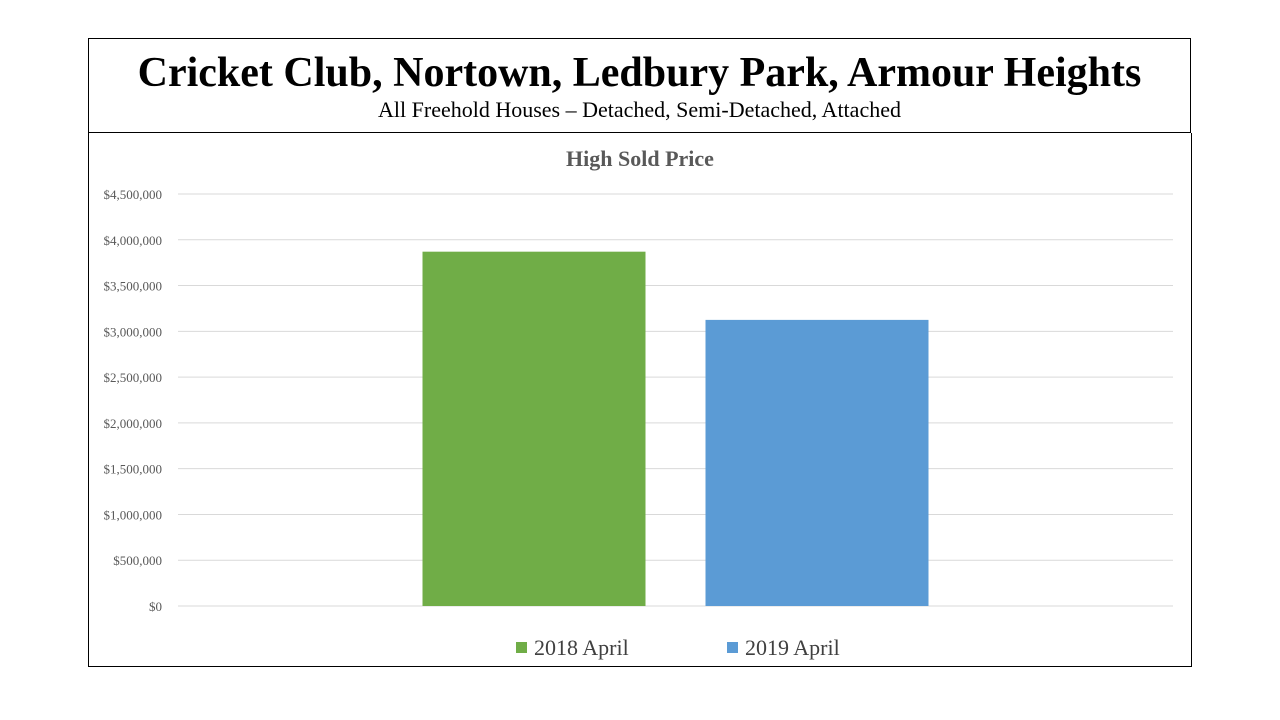 Image resolution: width=1280 pixels, height=720 pixels. Describe the element at coordinates (133, 331) in the screenshot. I see `y-tick-label: $3,000,000` at that location.